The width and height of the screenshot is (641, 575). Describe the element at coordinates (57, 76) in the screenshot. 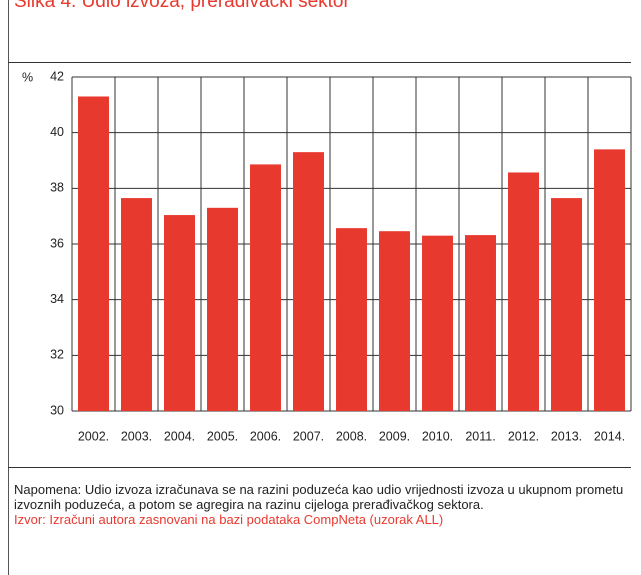

I see `y-tick-label: 42` at that location.